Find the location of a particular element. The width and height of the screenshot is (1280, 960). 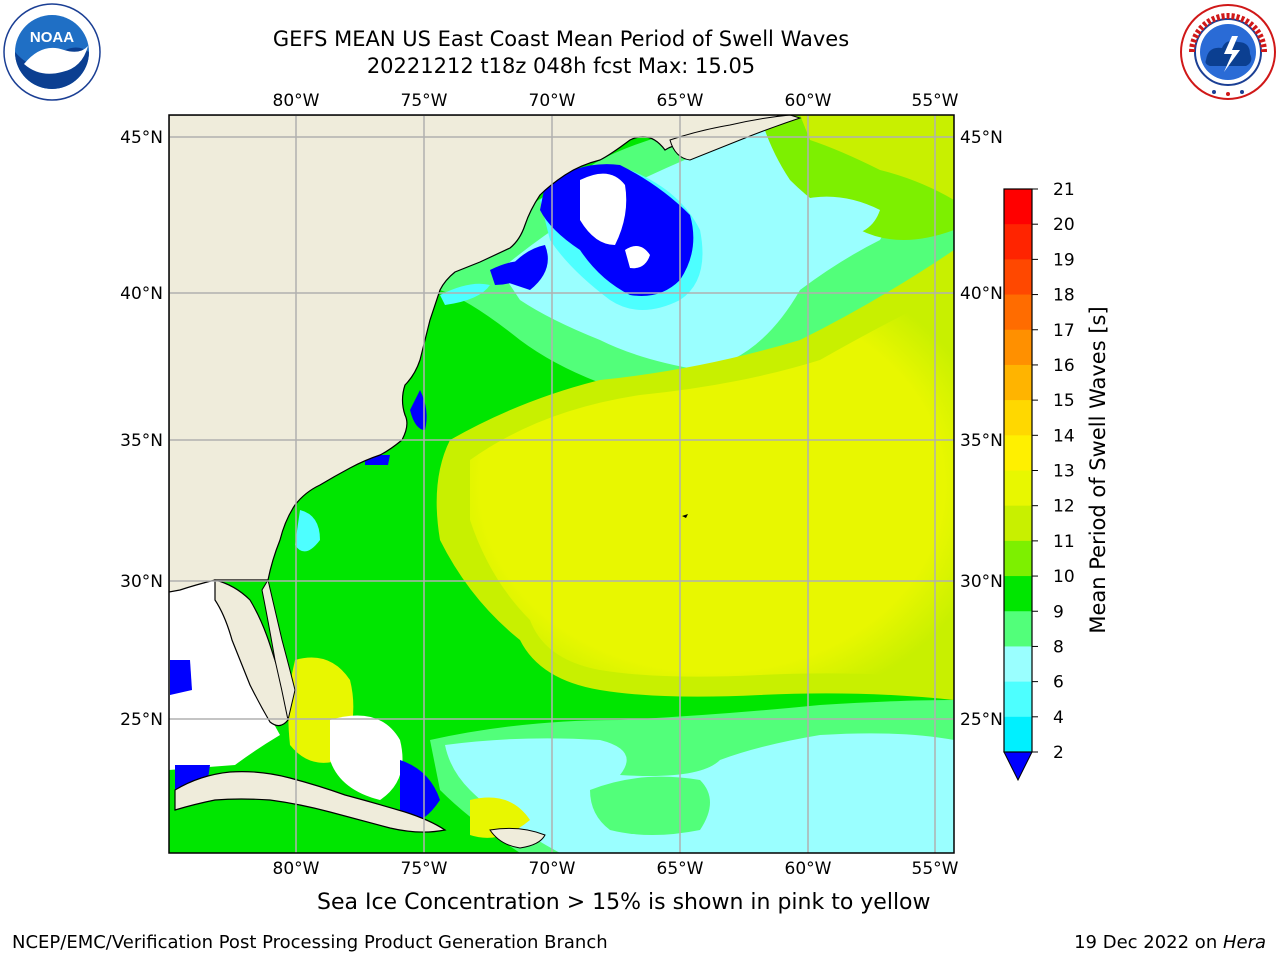

colorbar-tick-label: 17 is located at coordinates (1064, 331).